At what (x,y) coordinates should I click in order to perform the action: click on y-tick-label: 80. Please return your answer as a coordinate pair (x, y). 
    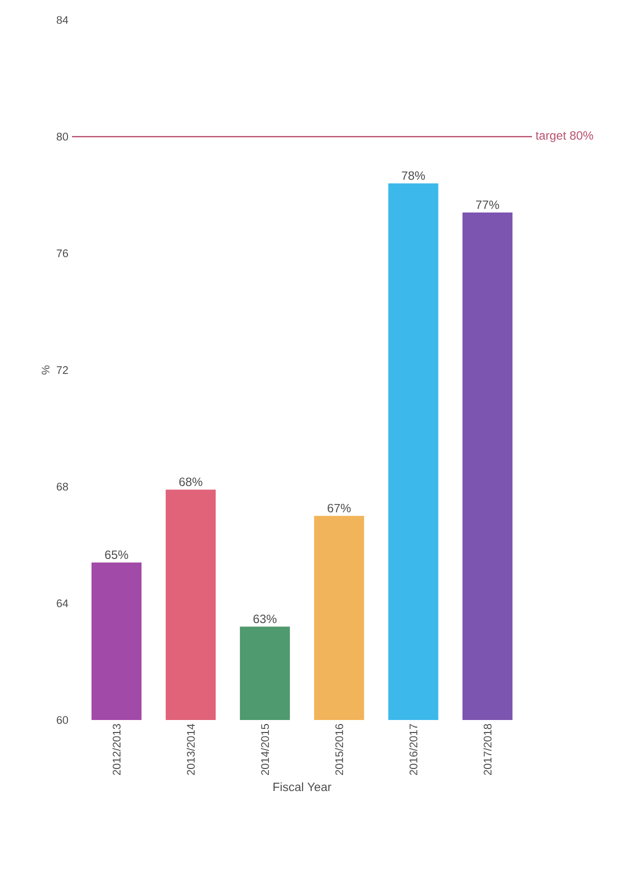
    Looking at the image, I should click on (62, 136).